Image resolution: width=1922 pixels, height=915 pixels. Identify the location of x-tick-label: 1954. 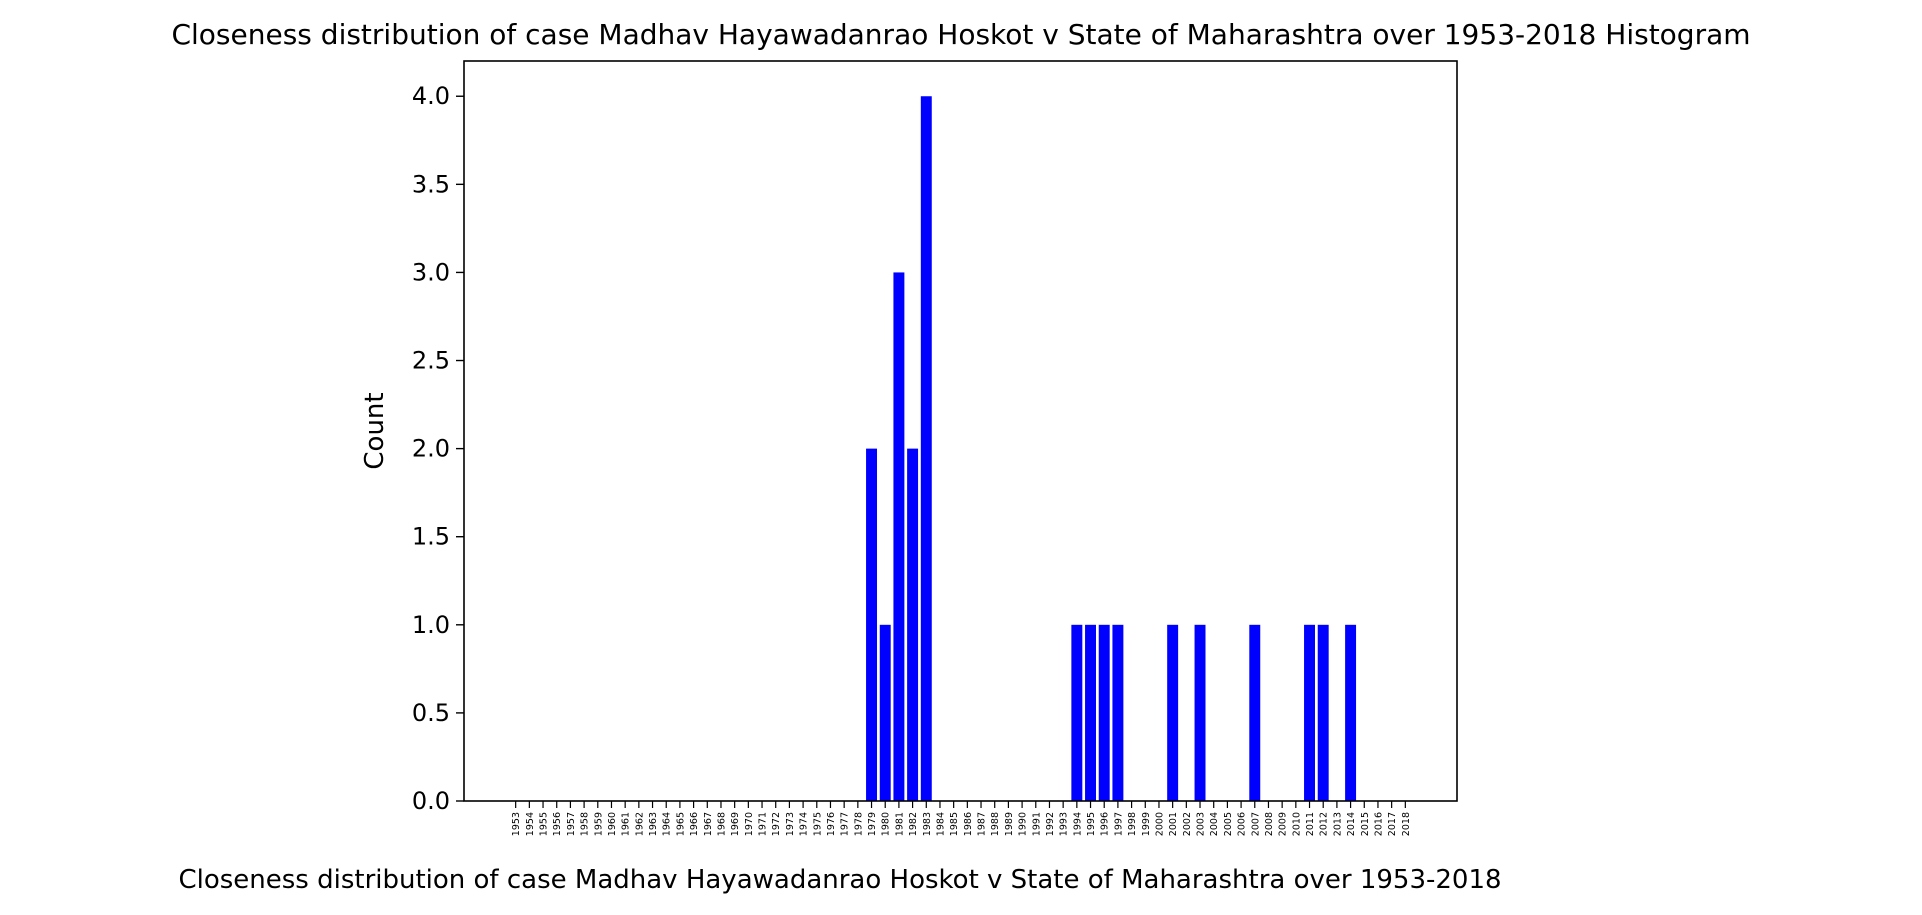
(530, 824).